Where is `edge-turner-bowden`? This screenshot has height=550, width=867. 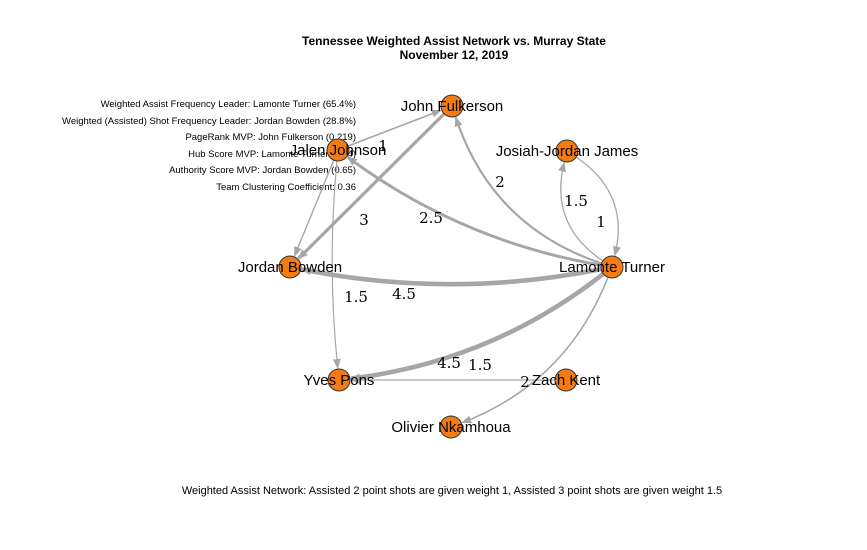 edge-turner-bowden is located at coordinates (451, 276).